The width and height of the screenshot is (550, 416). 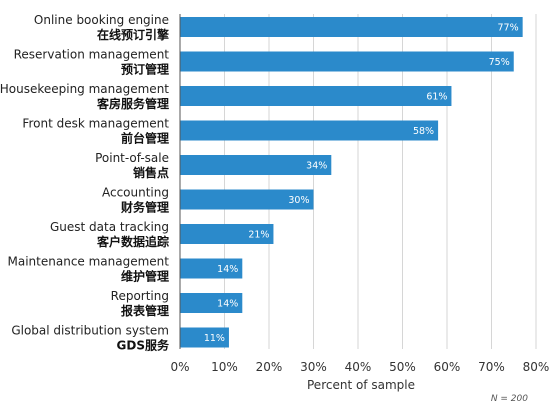 What do you see at coordinates (140, 296) in the screenshot?
I see `category-label-en: Reporting` at bounding box center [140, 296].